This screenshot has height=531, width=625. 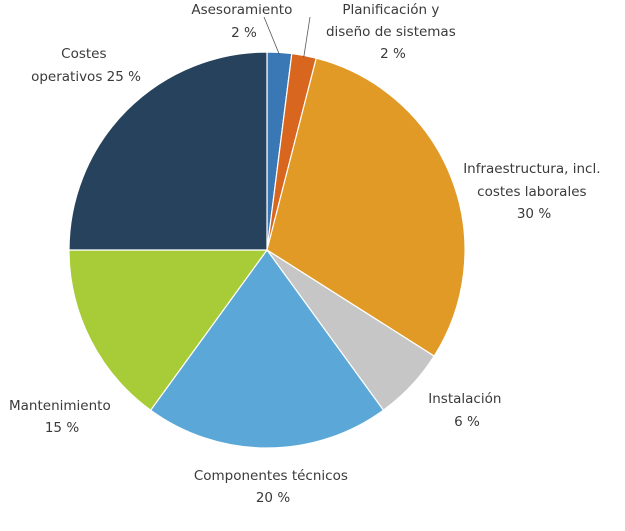 I want to click on leader-lines, so click(x=287, y=37).